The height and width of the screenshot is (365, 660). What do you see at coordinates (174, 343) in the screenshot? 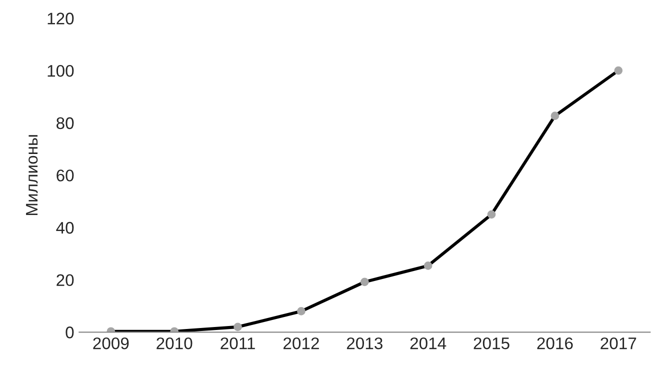
I see `x-tick-label: 2010` at bounding box center [174, 343].